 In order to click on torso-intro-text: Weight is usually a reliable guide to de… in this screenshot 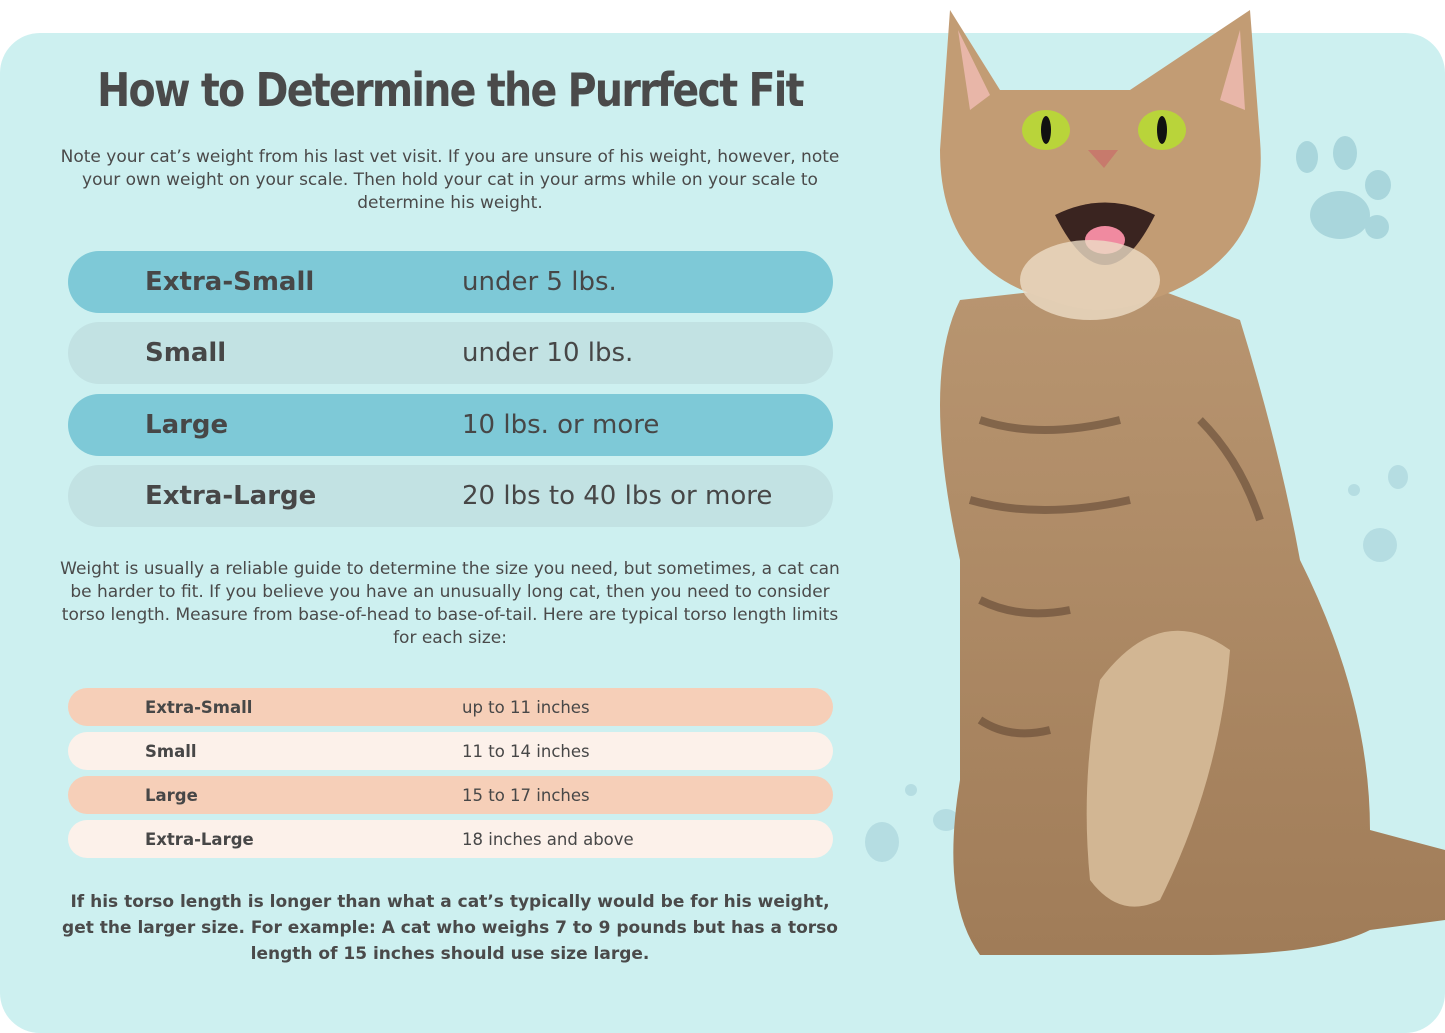, I will do `click(450, 603)`.